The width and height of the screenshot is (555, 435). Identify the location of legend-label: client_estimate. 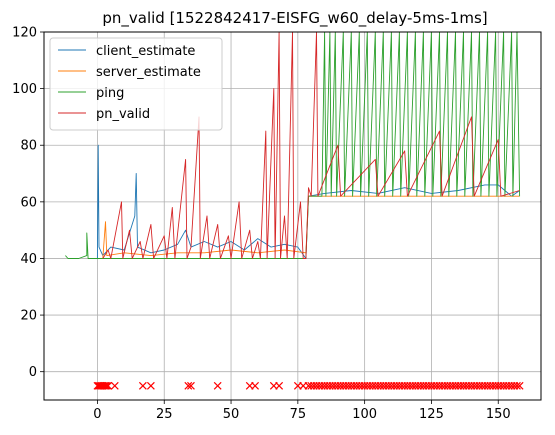
(145, 51).